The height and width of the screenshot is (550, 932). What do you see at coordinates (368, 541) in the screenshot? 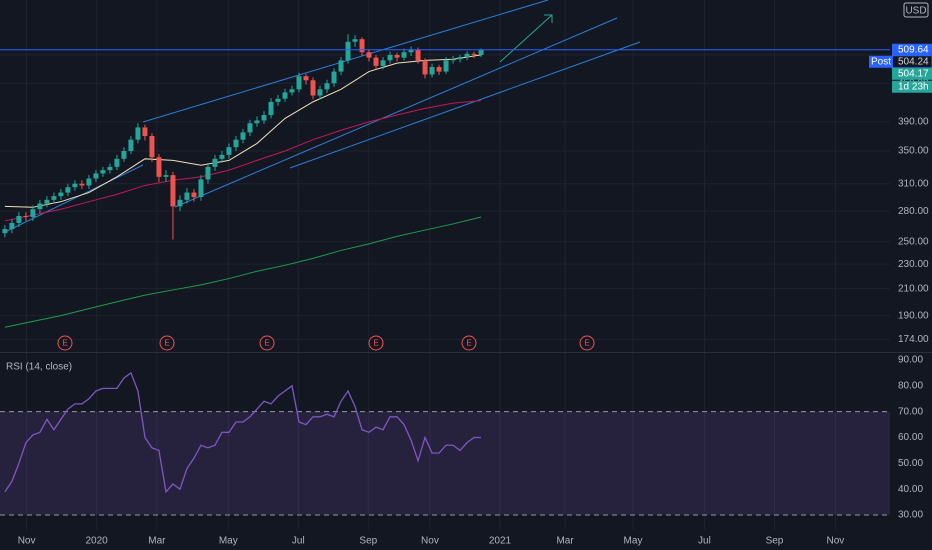
I see `x-tick-label: Sep` at bounding box center [368, 541].